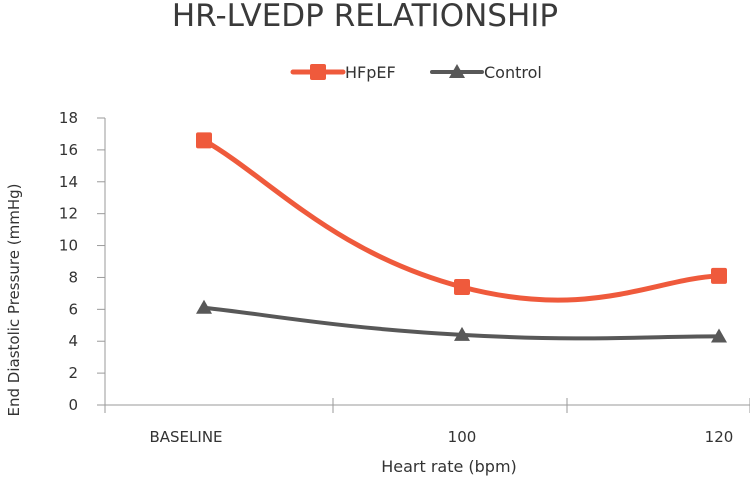 The image size is (750, 483). Describe the element at coordinates (73, 277) in the screenshot. I see `y-tick-label: 8` at that location.